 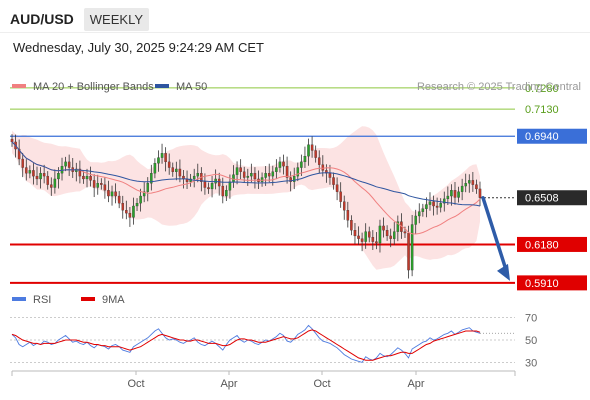 I want to click on x-tick-label-2: Oct, so click(x=321, y=384).